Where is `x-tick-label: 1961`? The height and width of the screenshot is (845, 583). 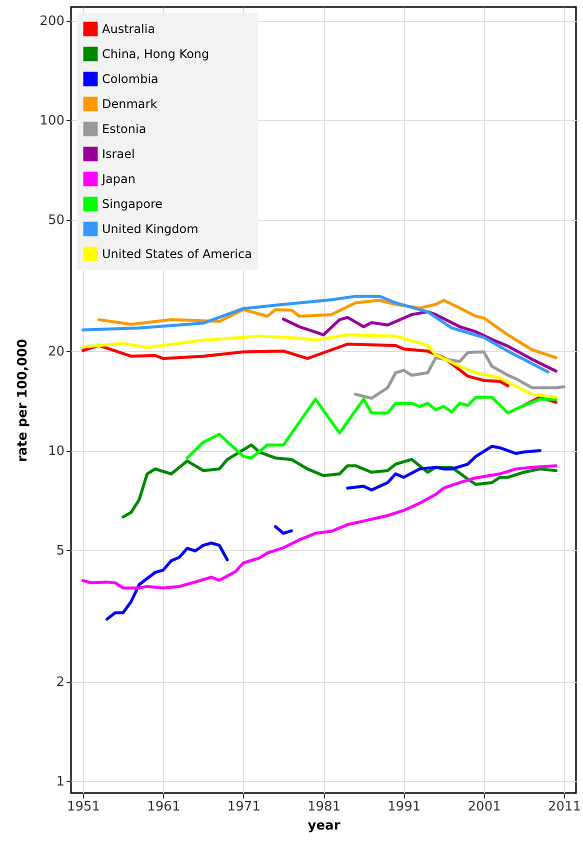 x-tick-label: 1961 is located at coordinates (163, 807).